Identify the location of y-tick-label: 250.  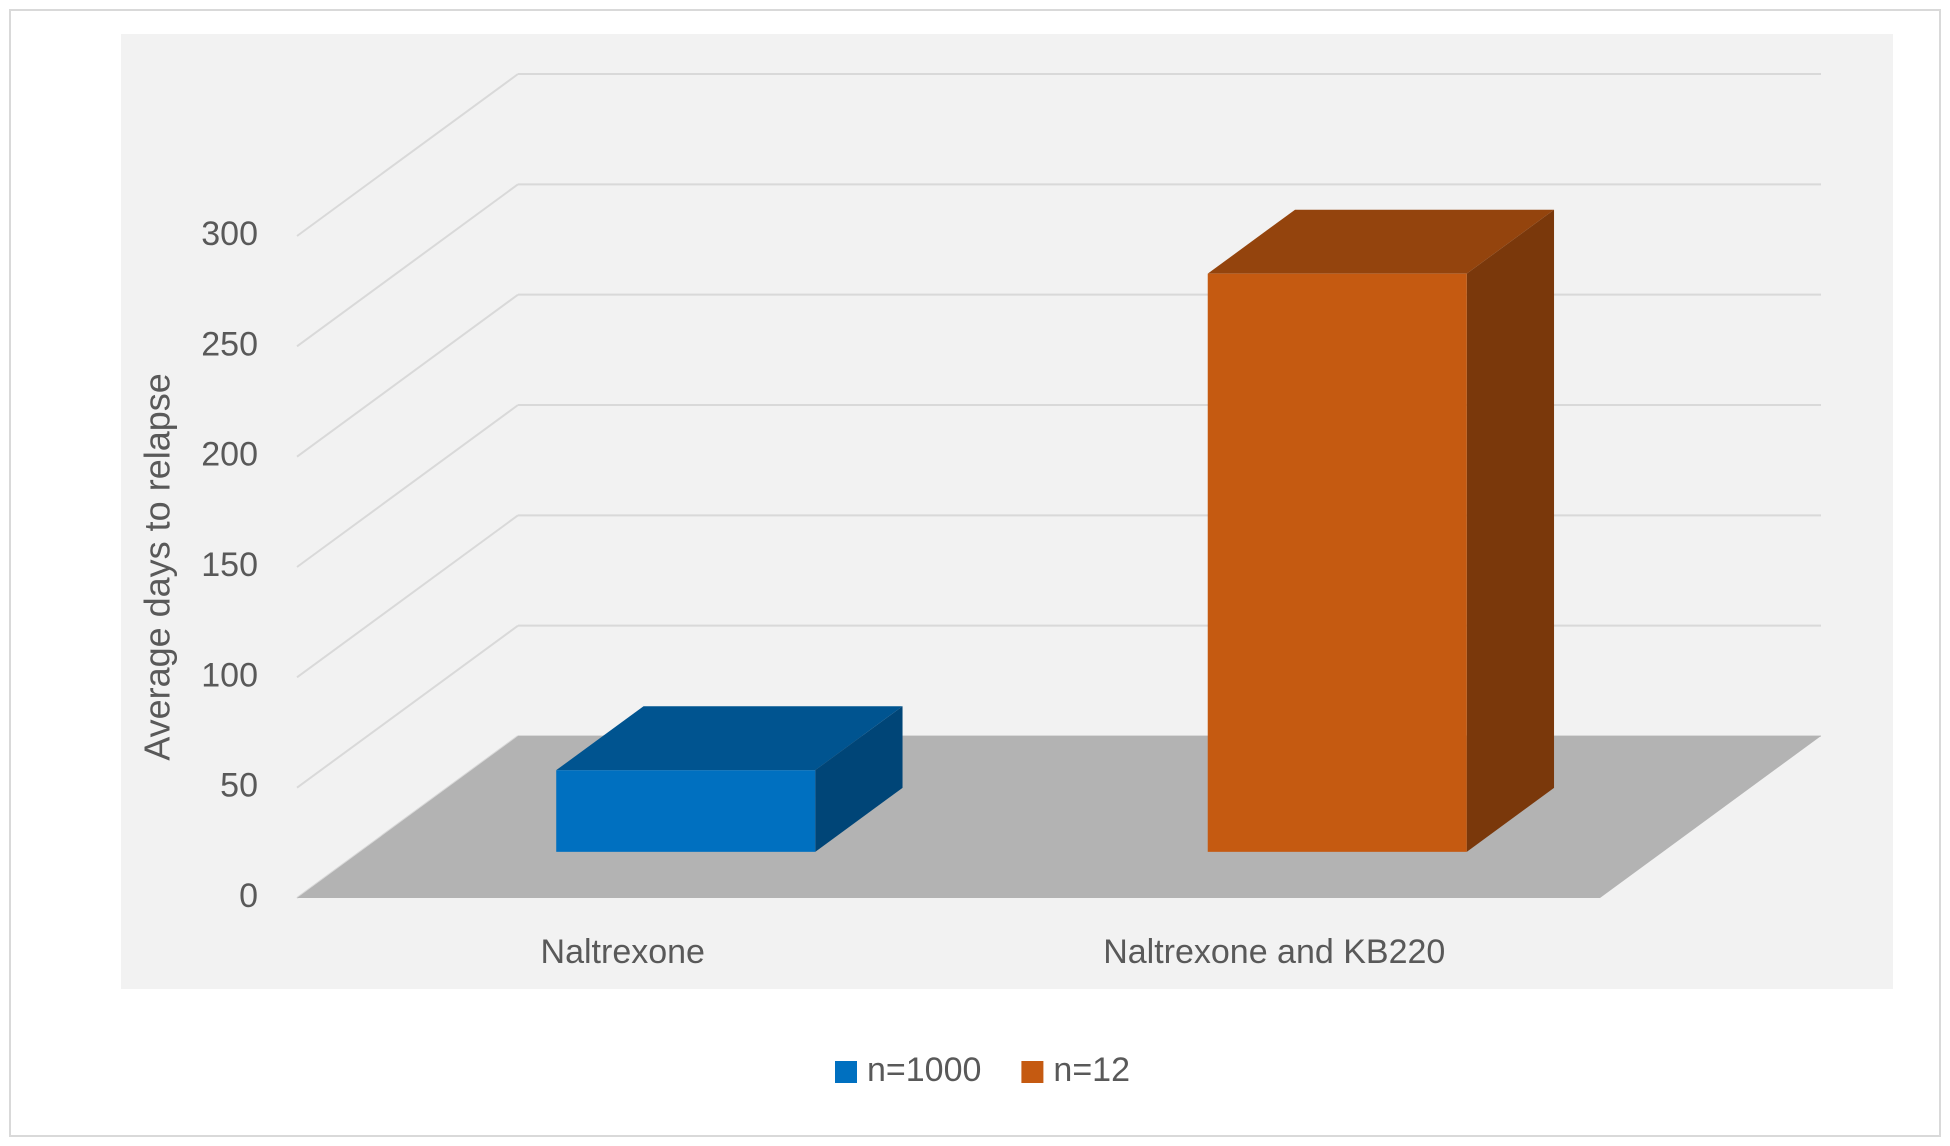
(229, 344).